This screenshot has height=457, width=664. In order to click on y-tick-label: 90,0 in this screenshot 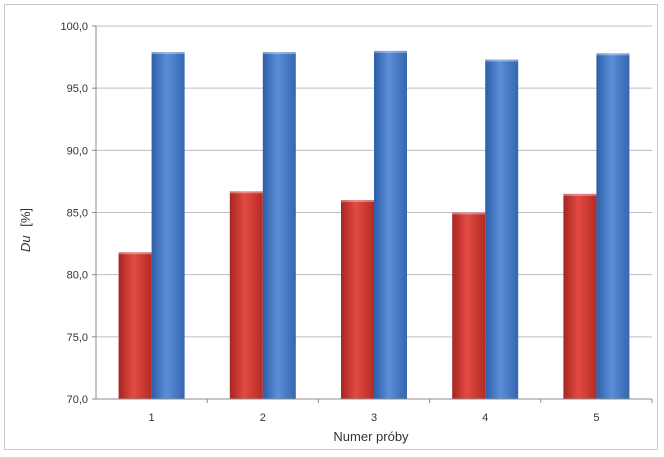, I will do `click(77, 151)`.